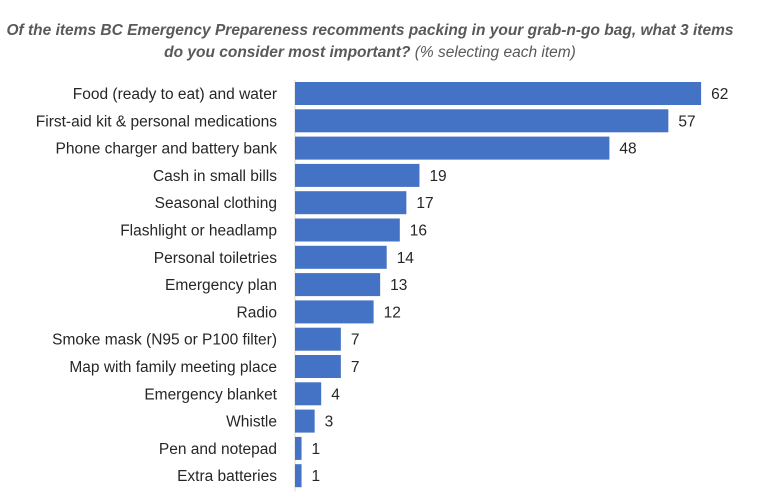 The width and height of the screenshot is (761, 501). Describe the element at coordinates (227, 476) in the screenshot. I see `category-label-14: Extra batteries` at that location.